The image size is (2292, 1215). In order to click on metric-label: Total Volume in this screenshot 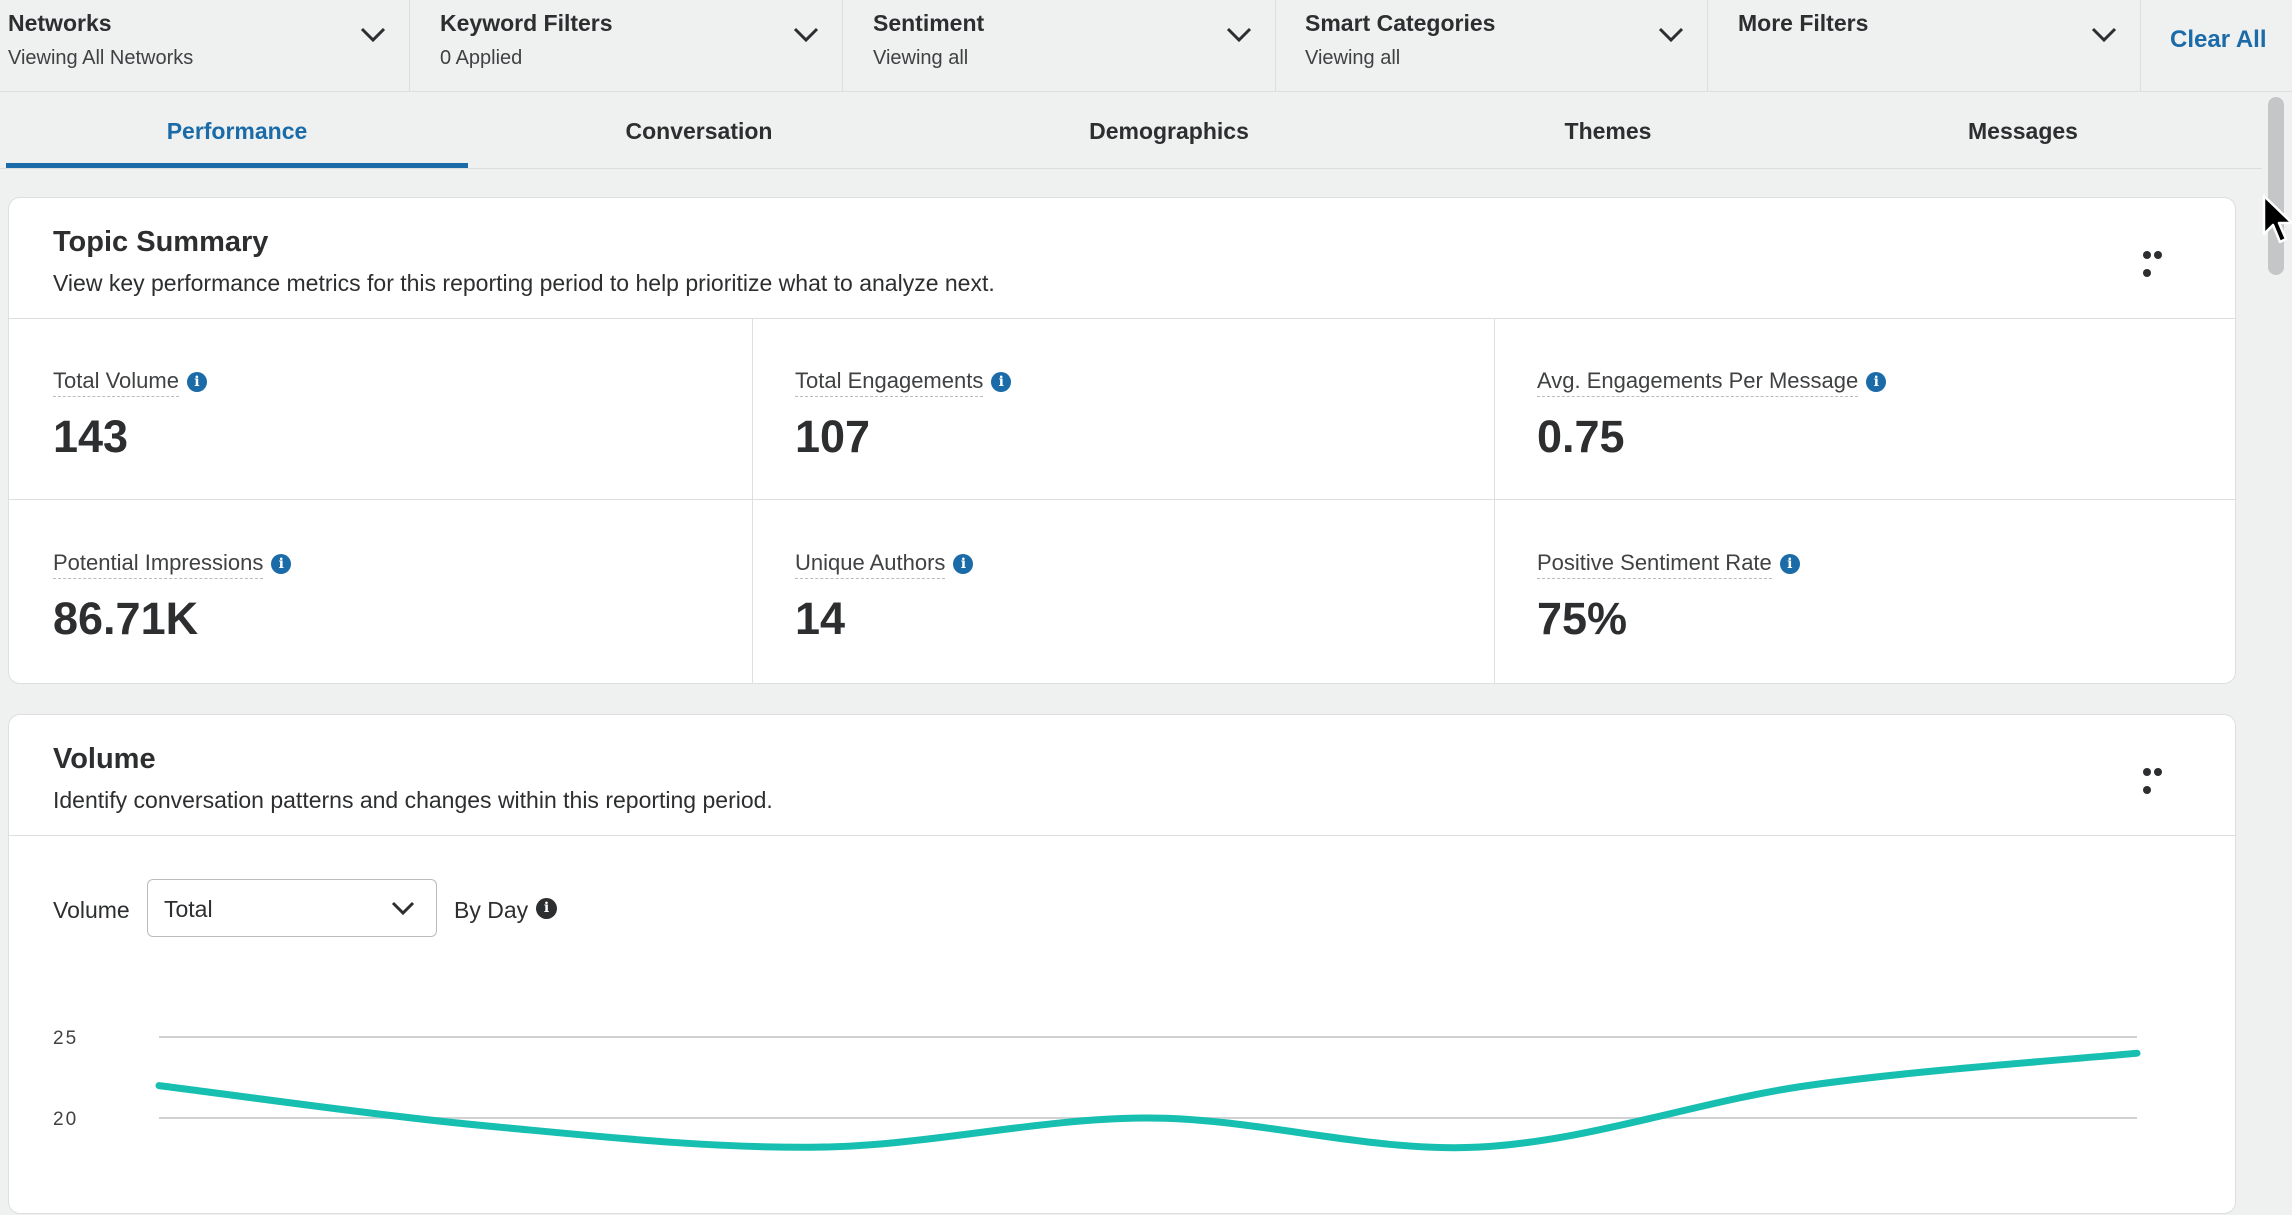, I will do `click(116, 382)`.